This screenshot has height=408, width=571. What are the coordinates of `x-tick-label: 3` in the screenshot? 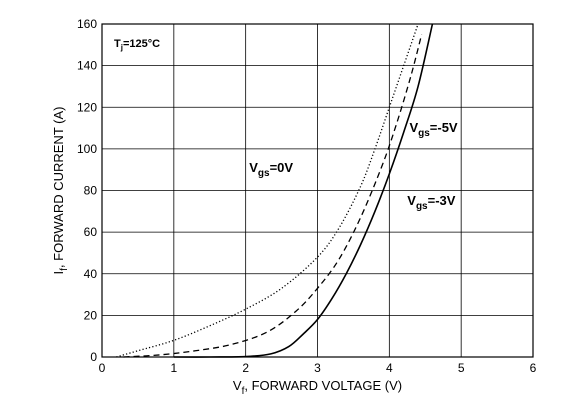 It's located at (317, 368).